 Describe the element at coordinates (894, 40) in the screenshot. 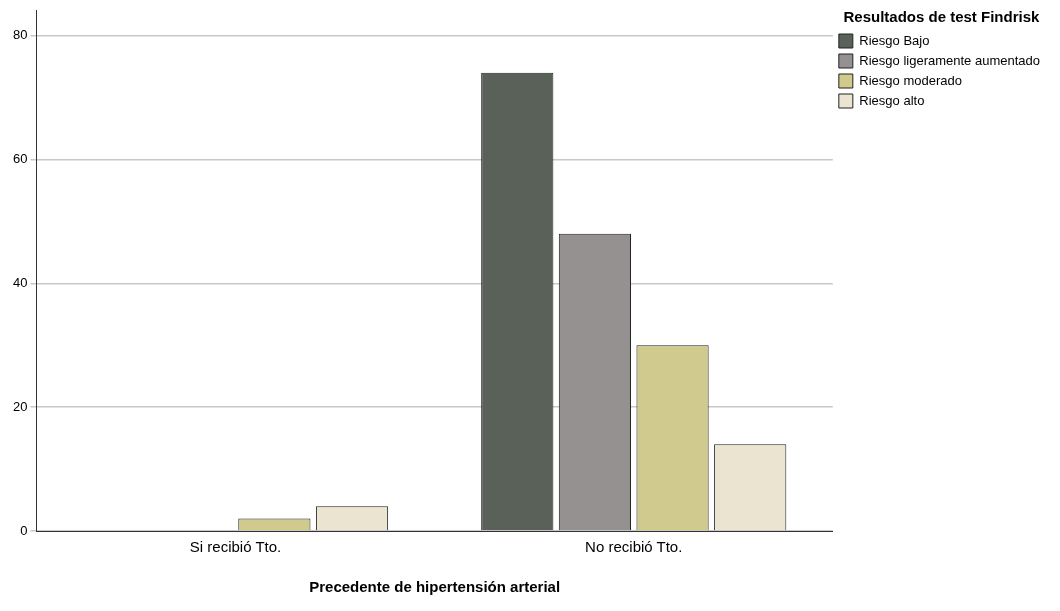

I see `legend-label: Riesgo Bajo` at that location.